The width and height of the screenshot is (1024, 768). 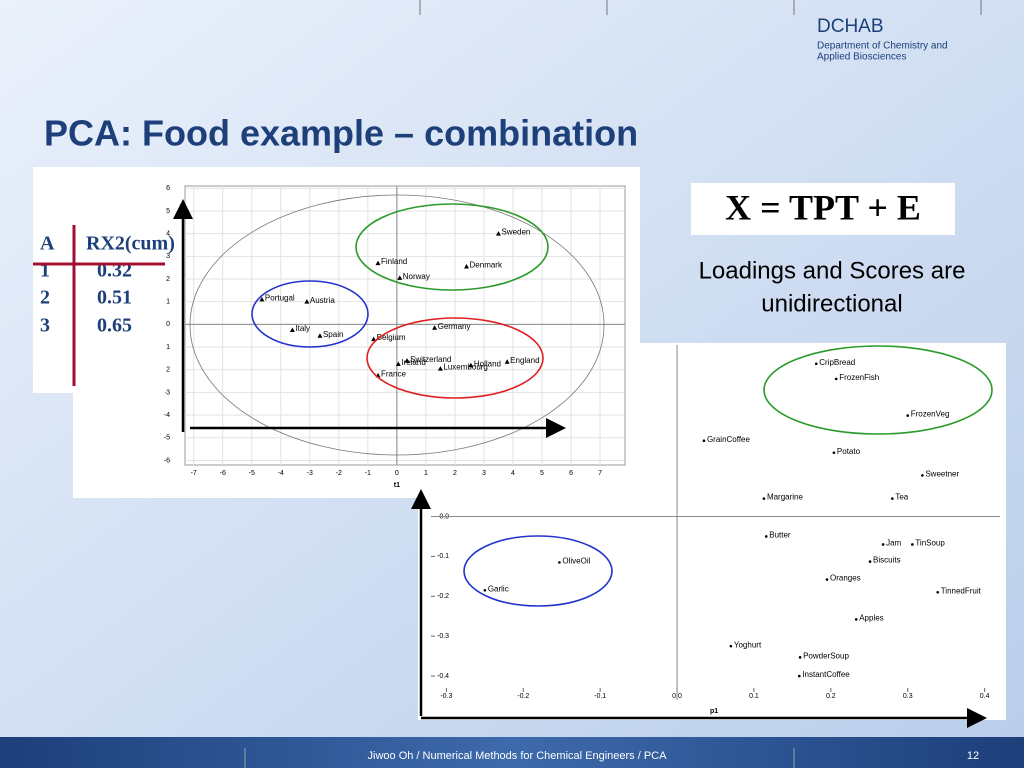 I want to click on formula-box, so click(x=823, y=209).